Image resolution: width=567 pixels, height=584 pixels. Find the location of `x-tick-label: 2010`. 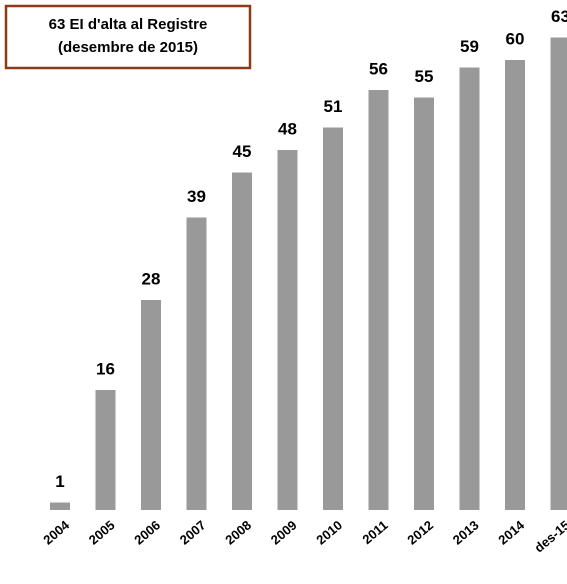

x-tick-label: 2010 is located at coordinates (329, 532).